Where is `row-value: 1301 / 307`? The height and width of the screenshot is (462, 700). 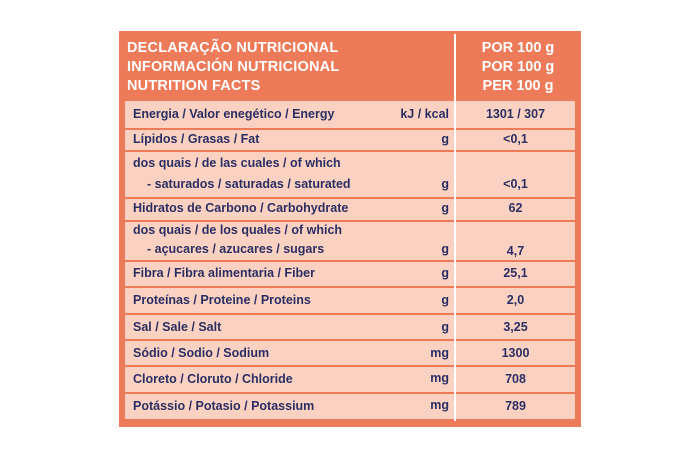 row-value: 1301 / 307 is located at coordinates (515, 114).